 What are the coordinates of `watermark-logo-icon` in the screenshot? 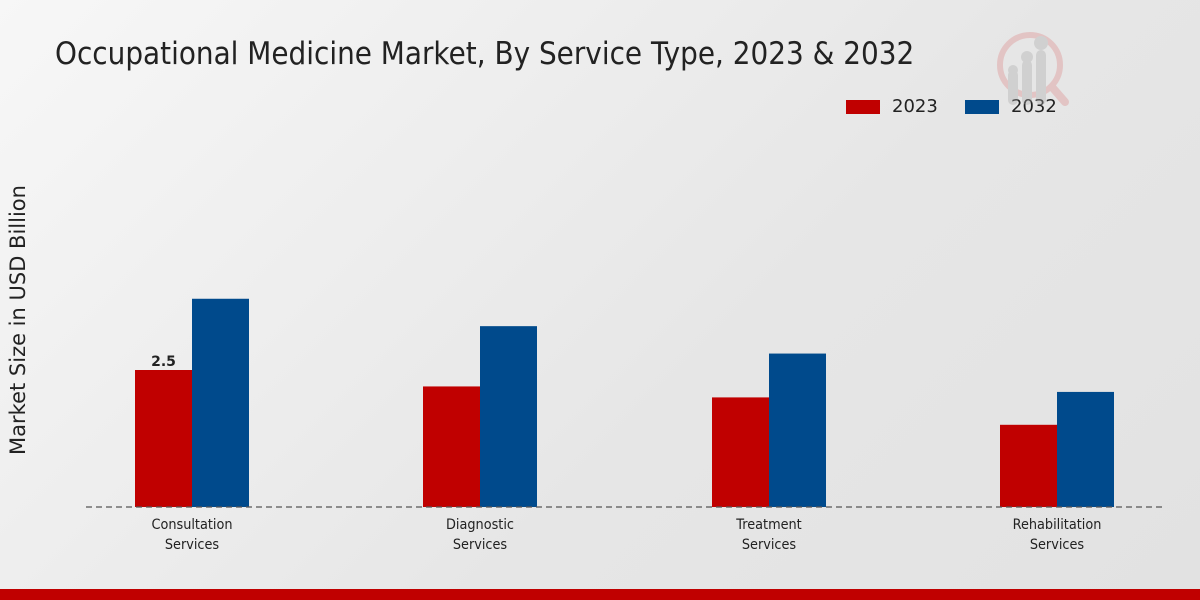 It's located at (1033, 69).